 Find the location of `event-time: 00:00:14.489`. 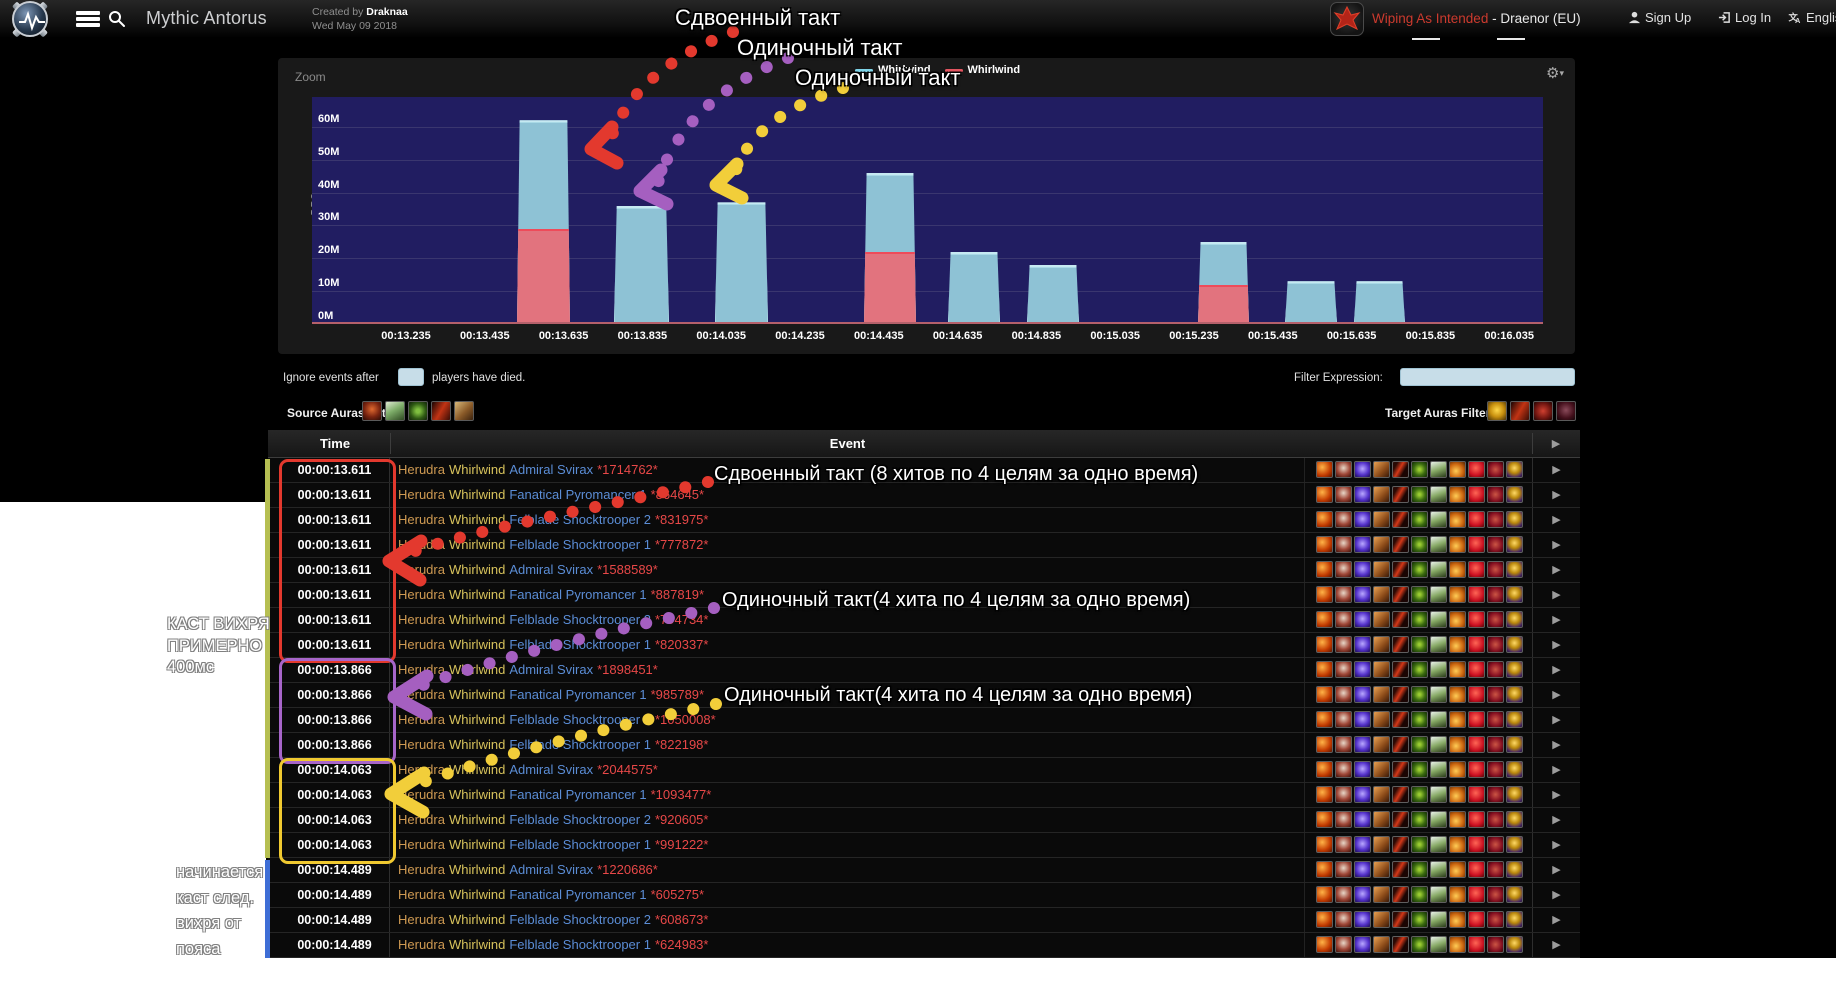

event-time: 00:00:14.489 is located at coordinates (335, 895).